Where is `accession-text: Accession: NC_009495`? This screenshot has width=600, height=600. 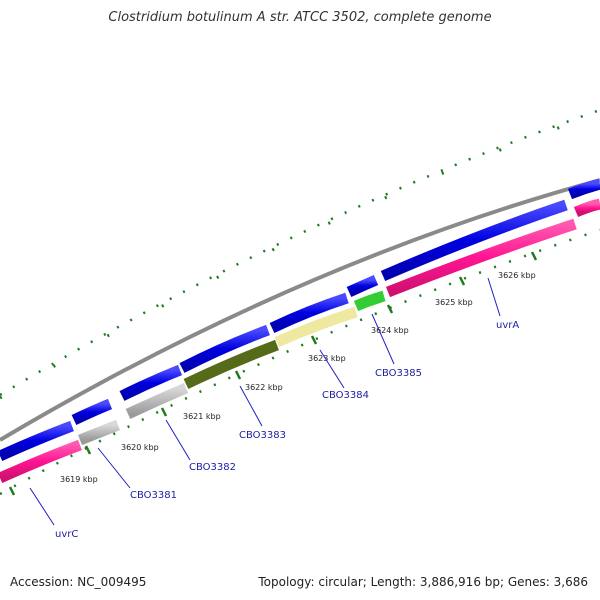
accession-text: Accession: NC_009495 is located at coordinates (78, 582).